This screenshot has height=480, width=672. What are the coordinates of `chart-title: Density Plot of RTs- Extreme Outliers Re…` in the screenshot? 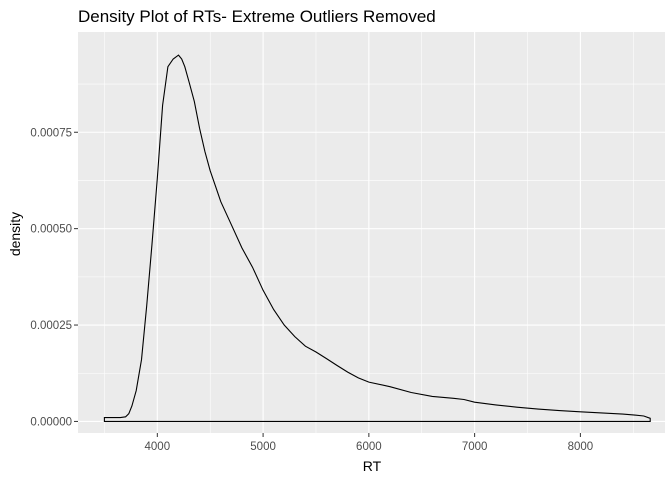 It's located at (257, 16).